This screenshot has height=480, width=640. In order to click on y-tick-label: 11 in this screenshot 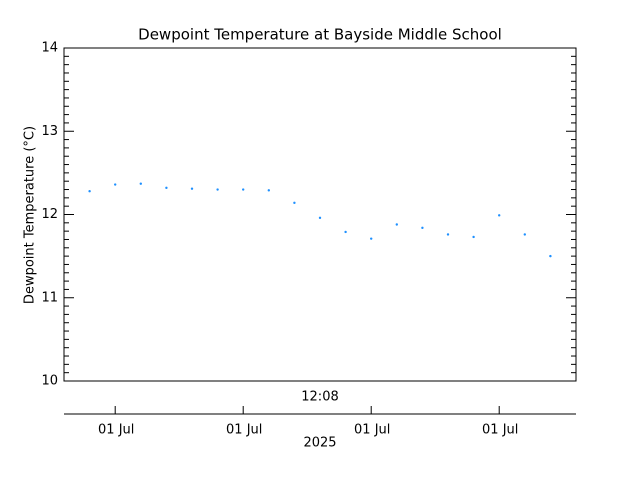, I will do `click(49, 297)`.